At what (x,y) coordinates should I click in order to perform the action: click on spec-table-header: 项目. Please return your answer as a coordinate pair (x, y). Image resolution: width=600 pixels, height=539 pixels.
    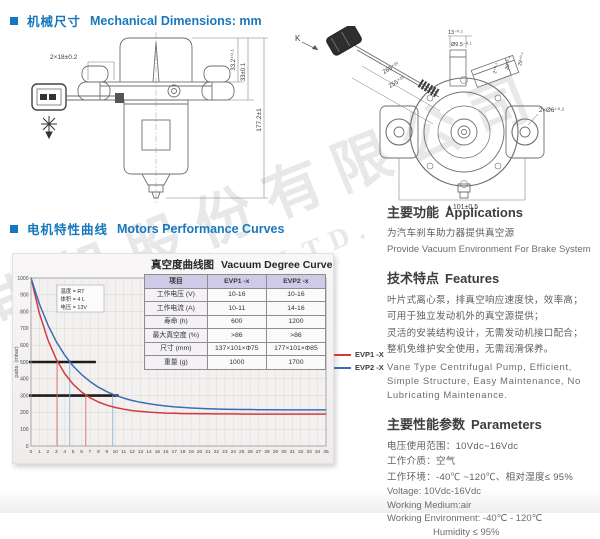
    Looking at the image, I should click on (176, 282).